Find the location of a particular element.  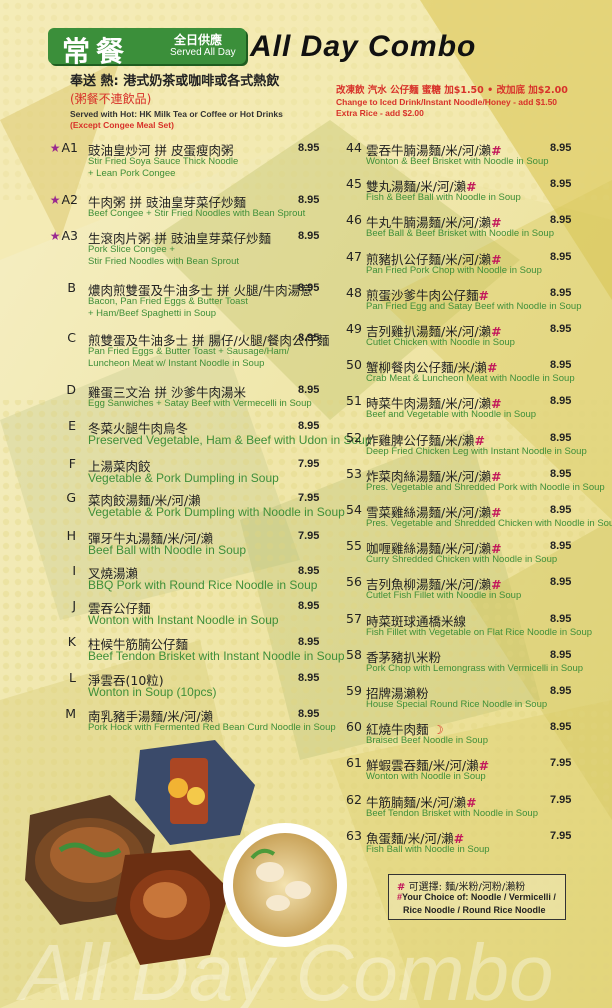

item-name-cjk: 上湯菜肉餃 is located at coordinates (119, 466).